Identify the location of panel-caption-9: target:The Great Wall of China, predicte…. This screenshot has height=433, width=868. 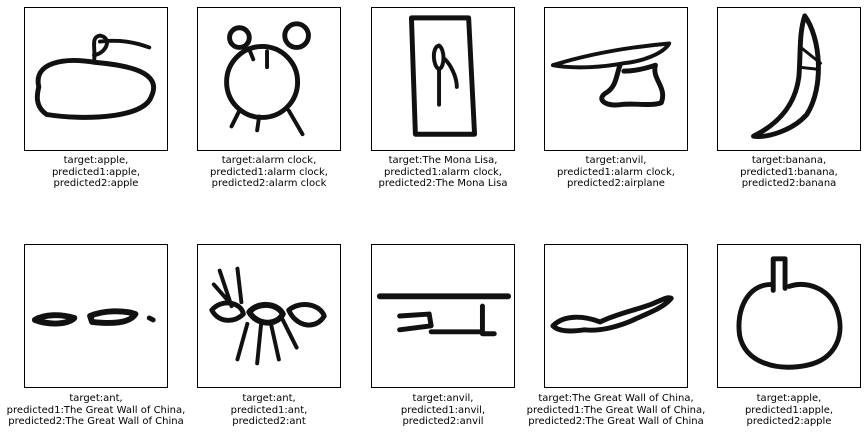
(616, 410).